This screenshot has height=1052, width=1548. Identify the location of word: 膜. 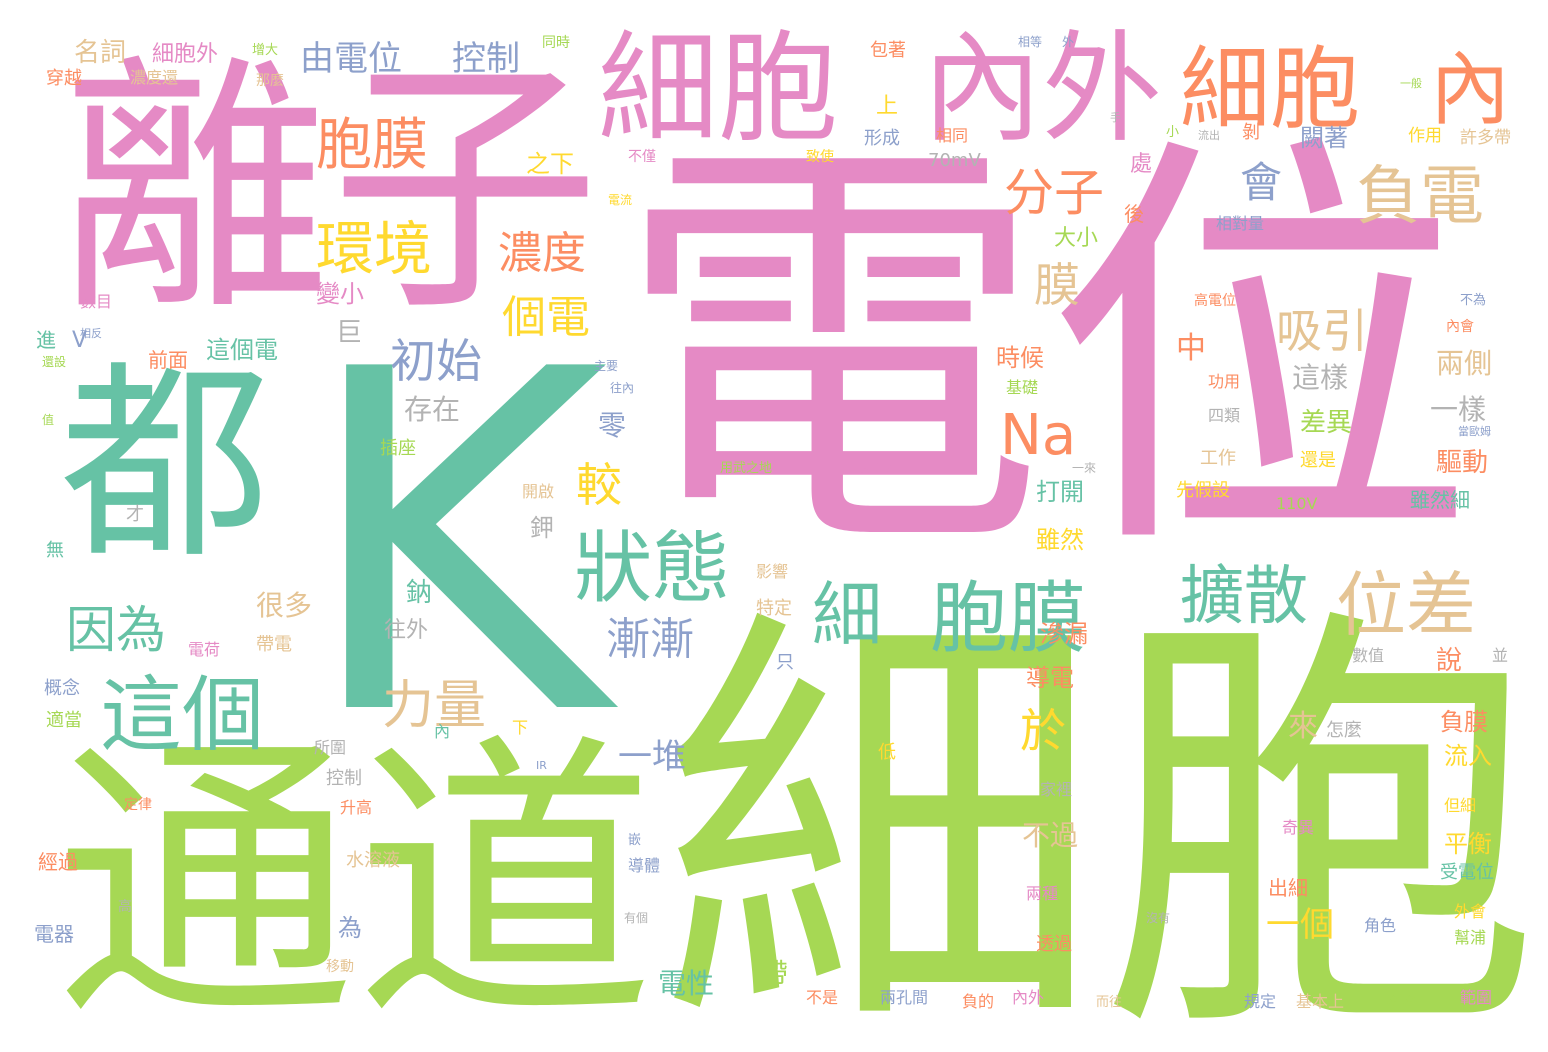
(1057, 285).